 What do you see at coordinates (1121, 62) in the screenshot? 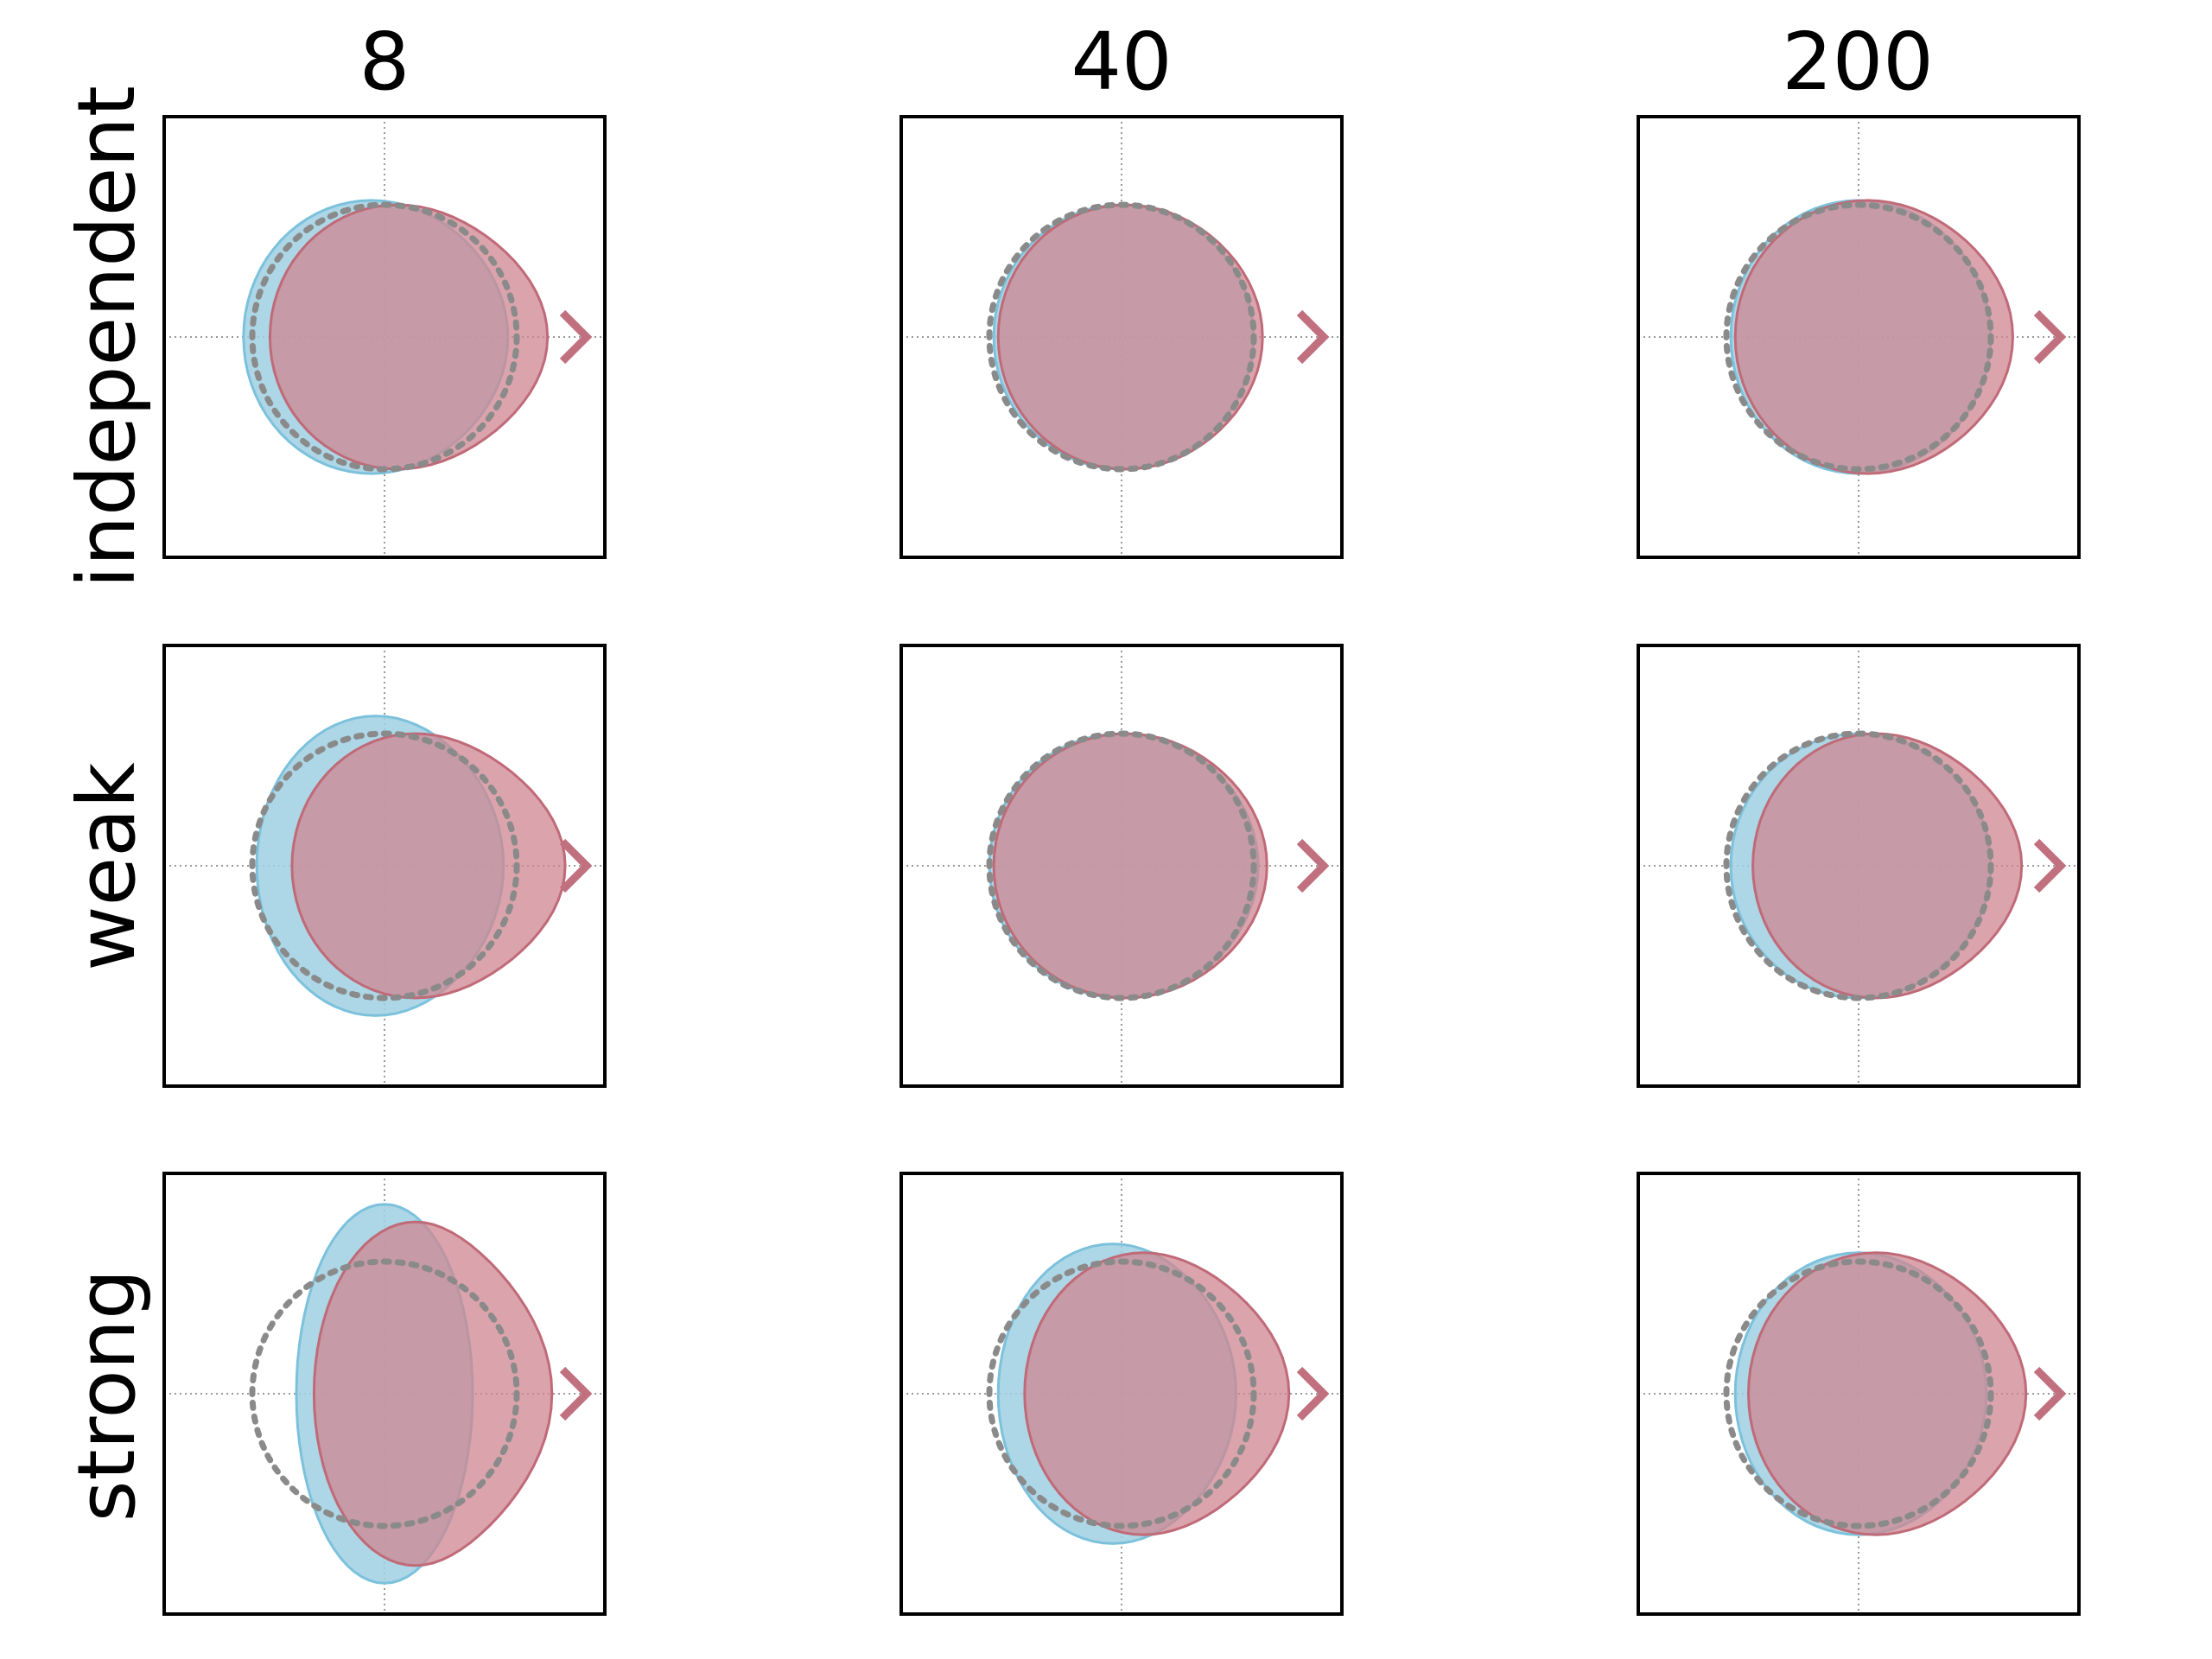
I see `column-title-40: 40` at bounding box center [1121, 62].